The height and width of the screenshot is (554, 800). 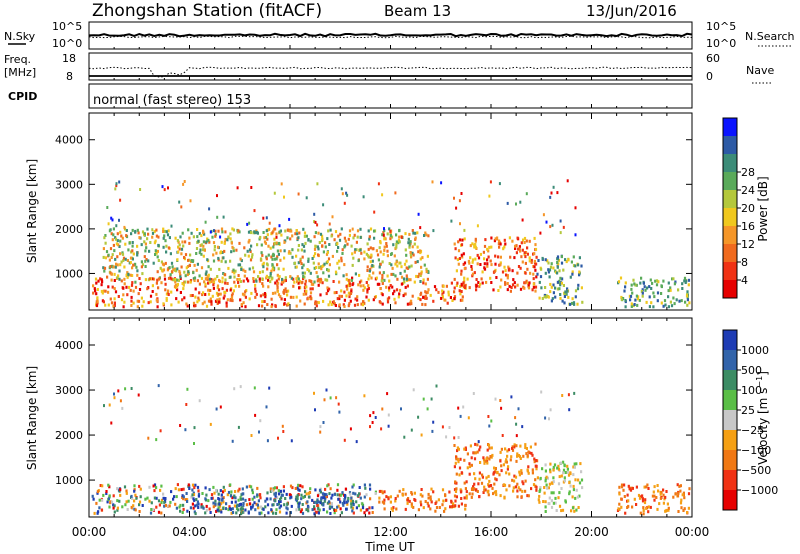 I want to click on freq-unit: [MHz], so click(x=20, y=72).